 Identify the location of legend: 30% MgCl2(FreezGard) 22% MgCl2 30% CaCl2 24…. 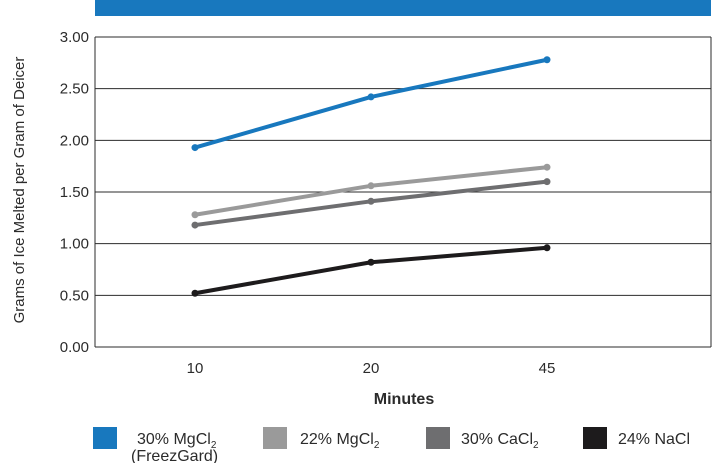
(391, 445).